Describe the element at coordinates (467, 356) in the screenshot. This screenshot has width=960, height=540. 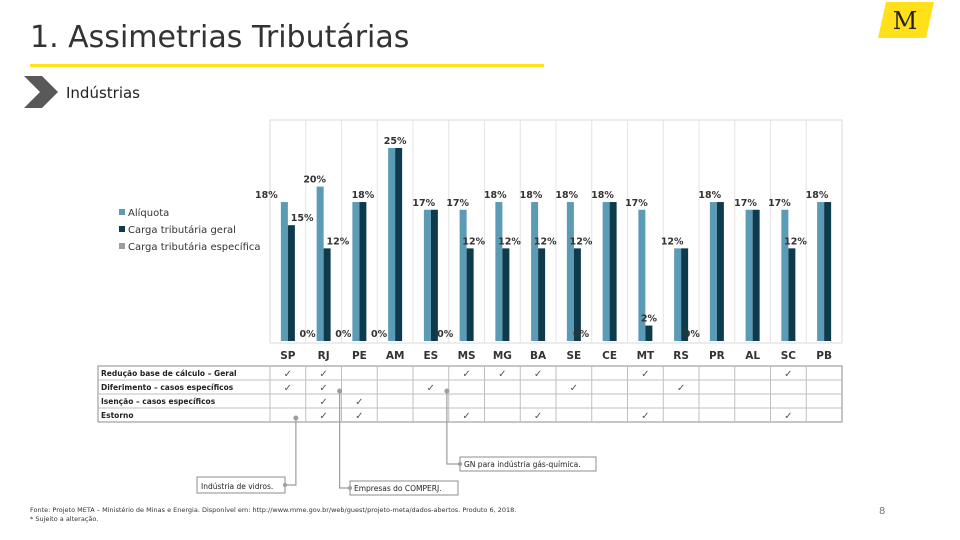
I see `category-label: MS` at that location.